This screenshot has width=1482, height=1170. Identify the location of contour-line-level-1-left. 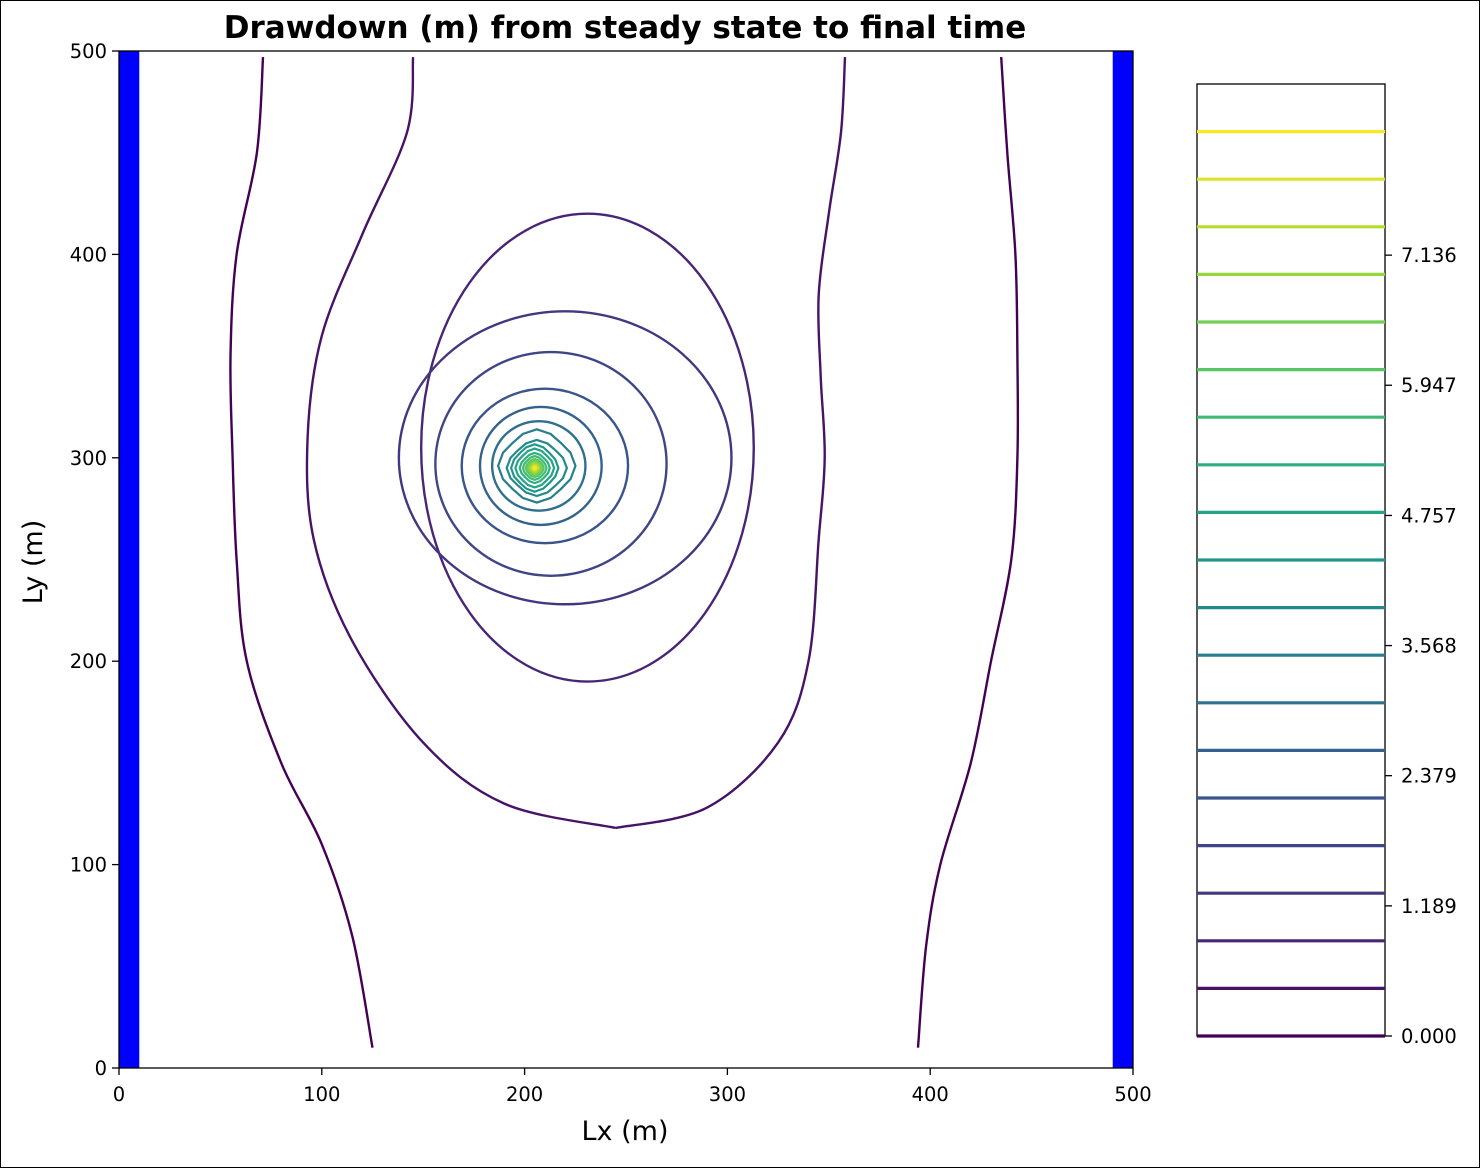
(461, 443).